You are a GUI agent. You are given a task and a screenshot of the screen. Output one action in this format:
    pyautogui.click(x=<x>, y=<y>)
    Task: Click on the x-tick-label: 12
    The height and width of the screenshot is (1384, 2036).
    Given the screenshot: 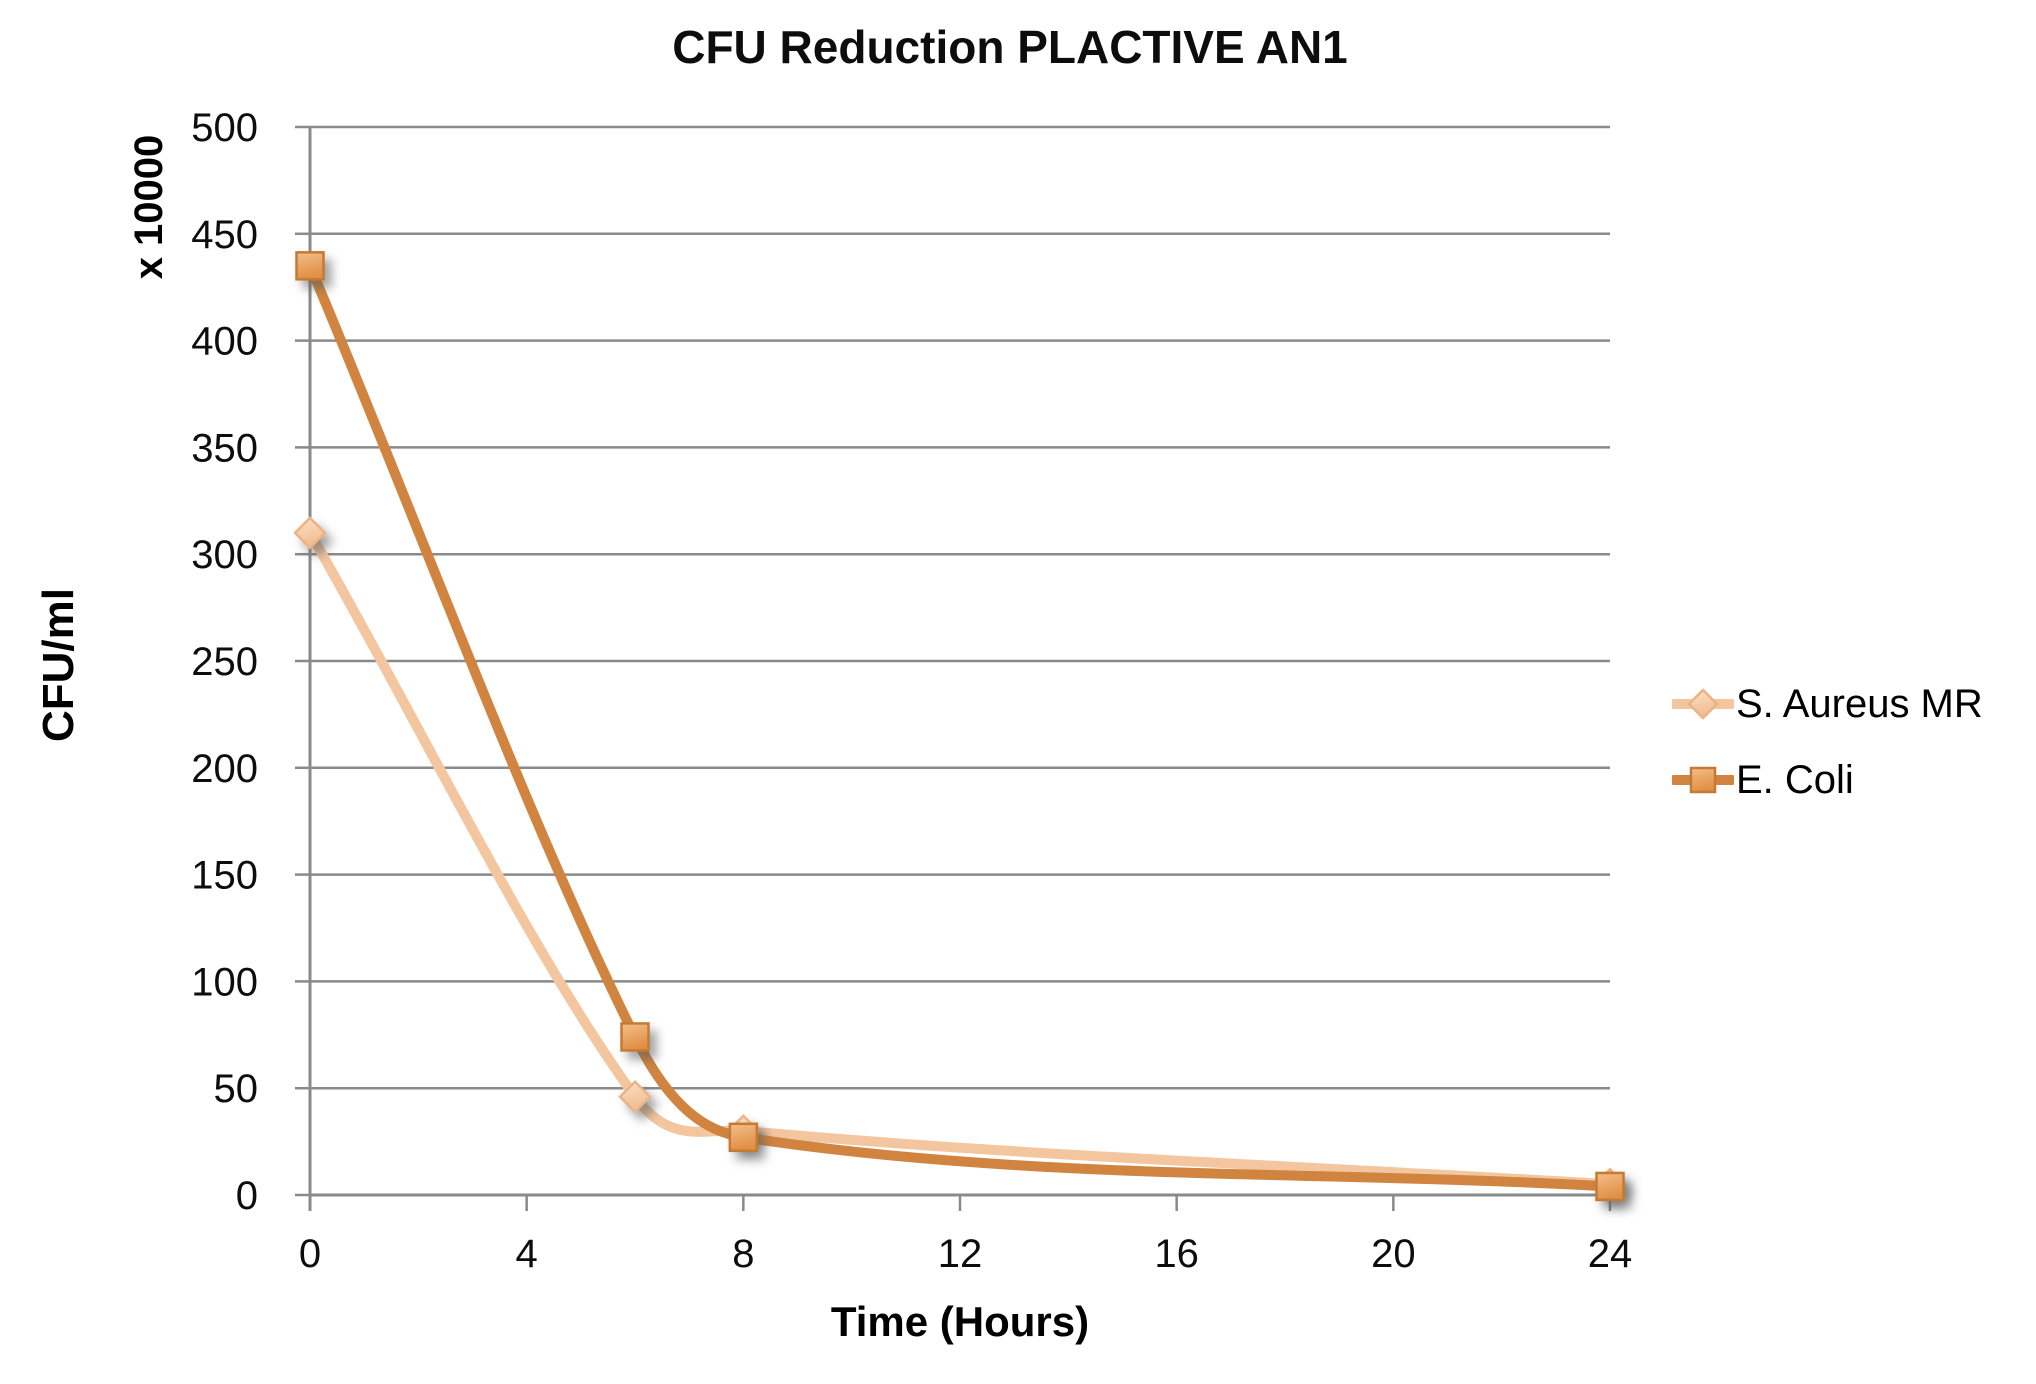 What is the action you would take?
    pyautogui.click(x=960, y=1254)
    